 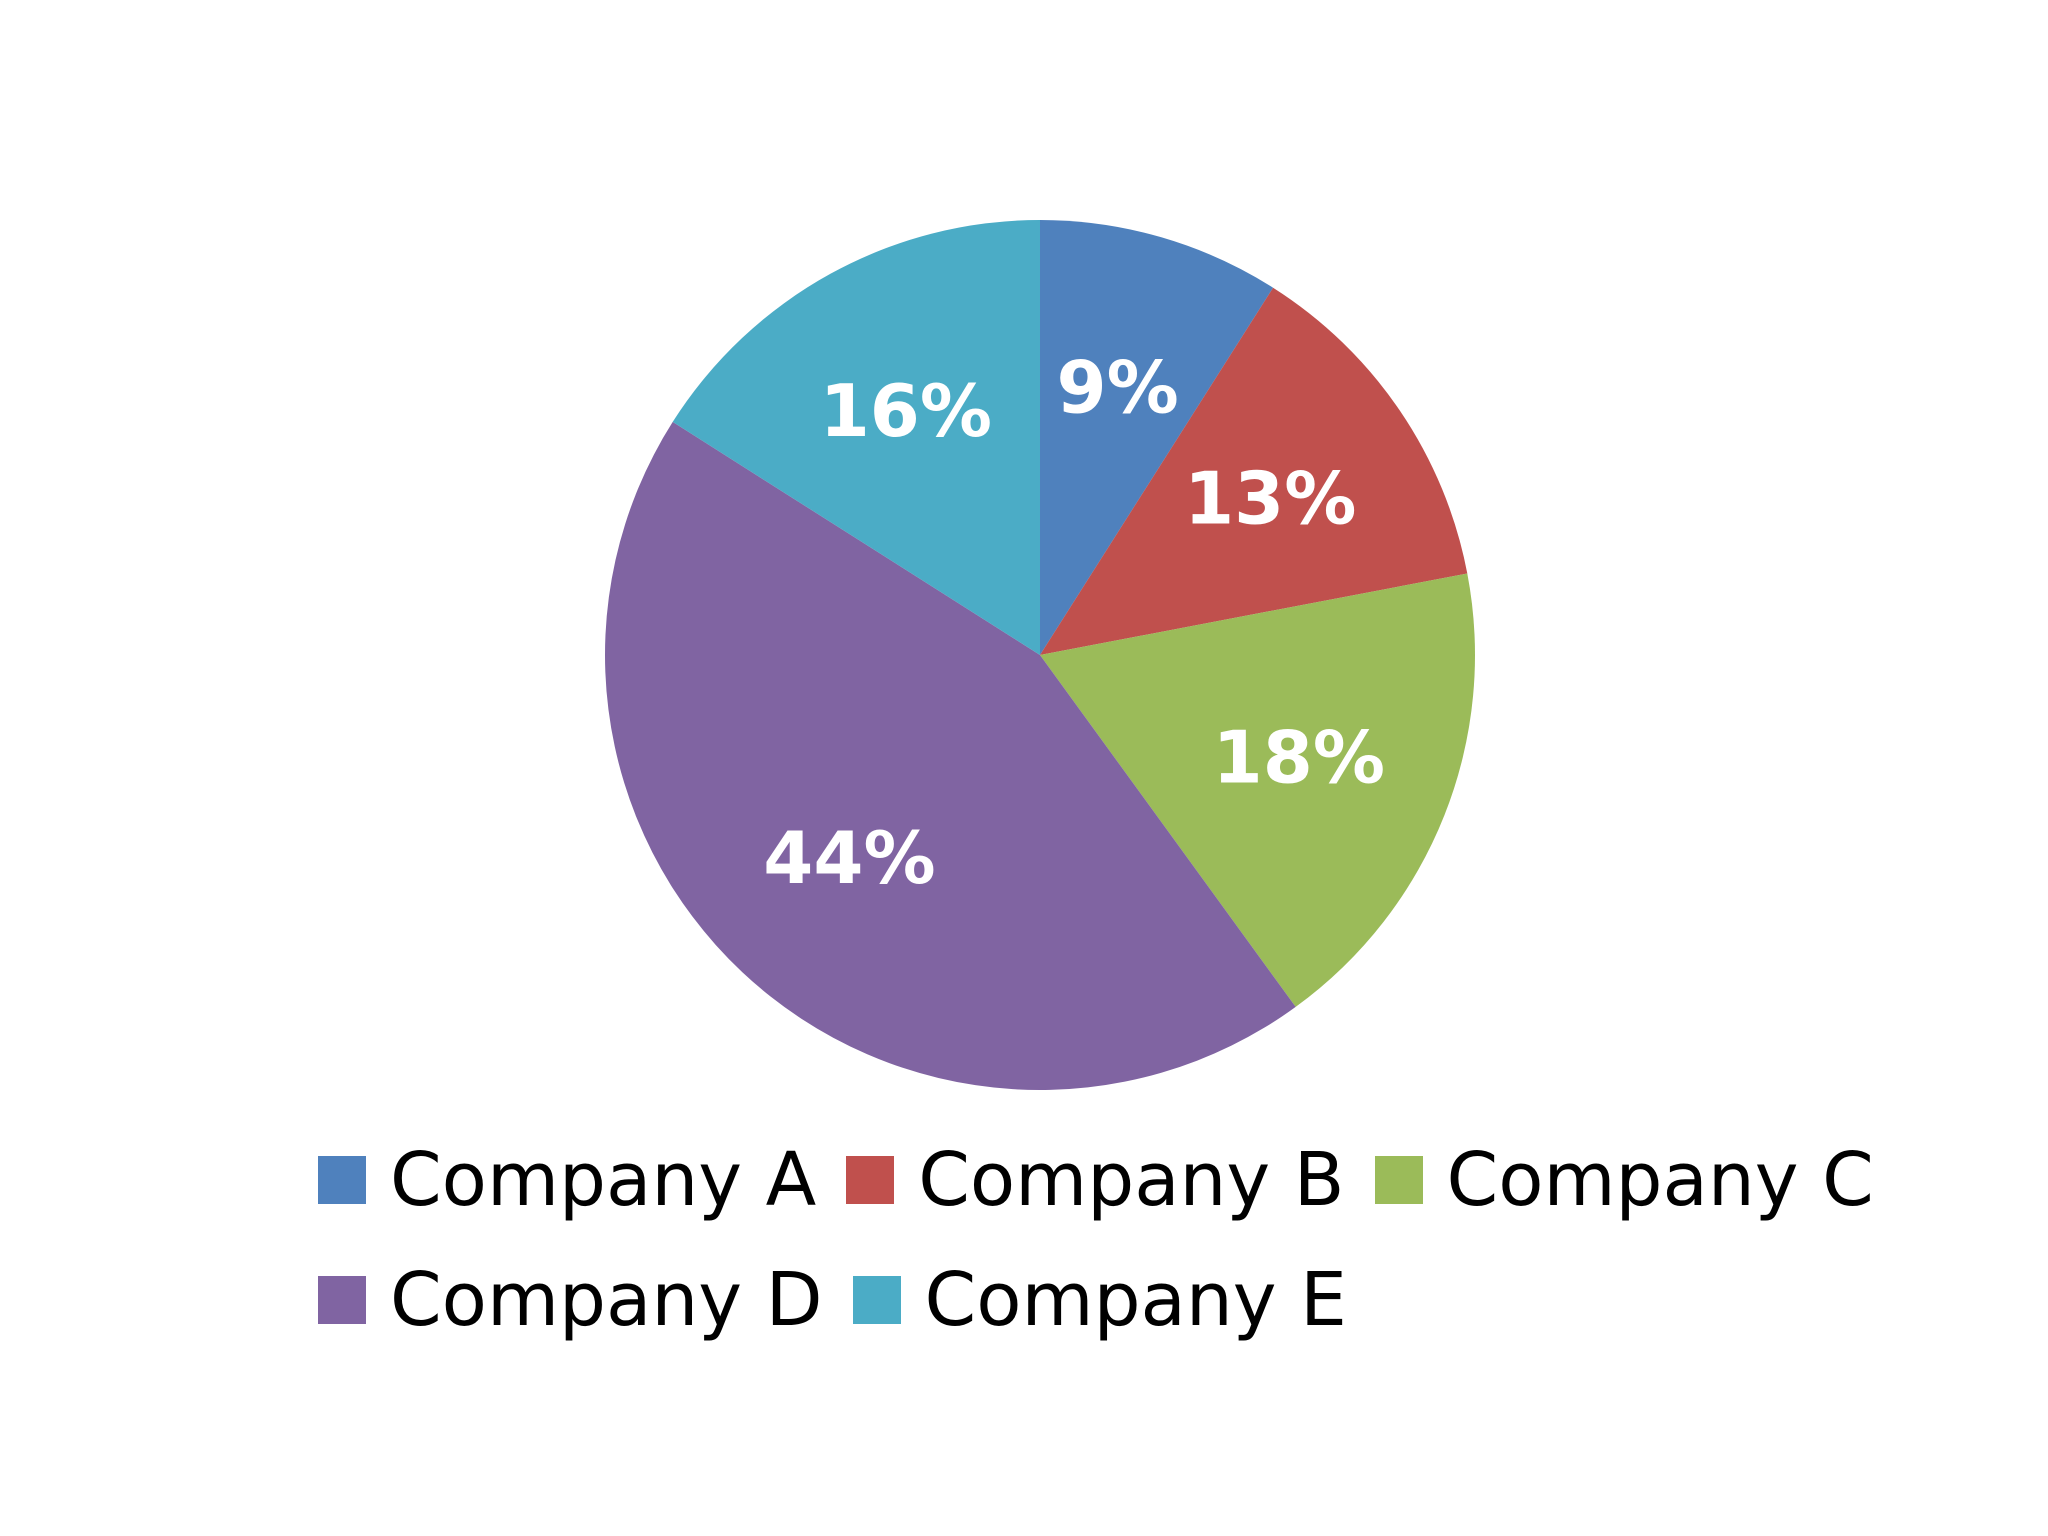 I want to click on legend-row-1: Company A Company B Company C, so click(x=1096, y=1180).